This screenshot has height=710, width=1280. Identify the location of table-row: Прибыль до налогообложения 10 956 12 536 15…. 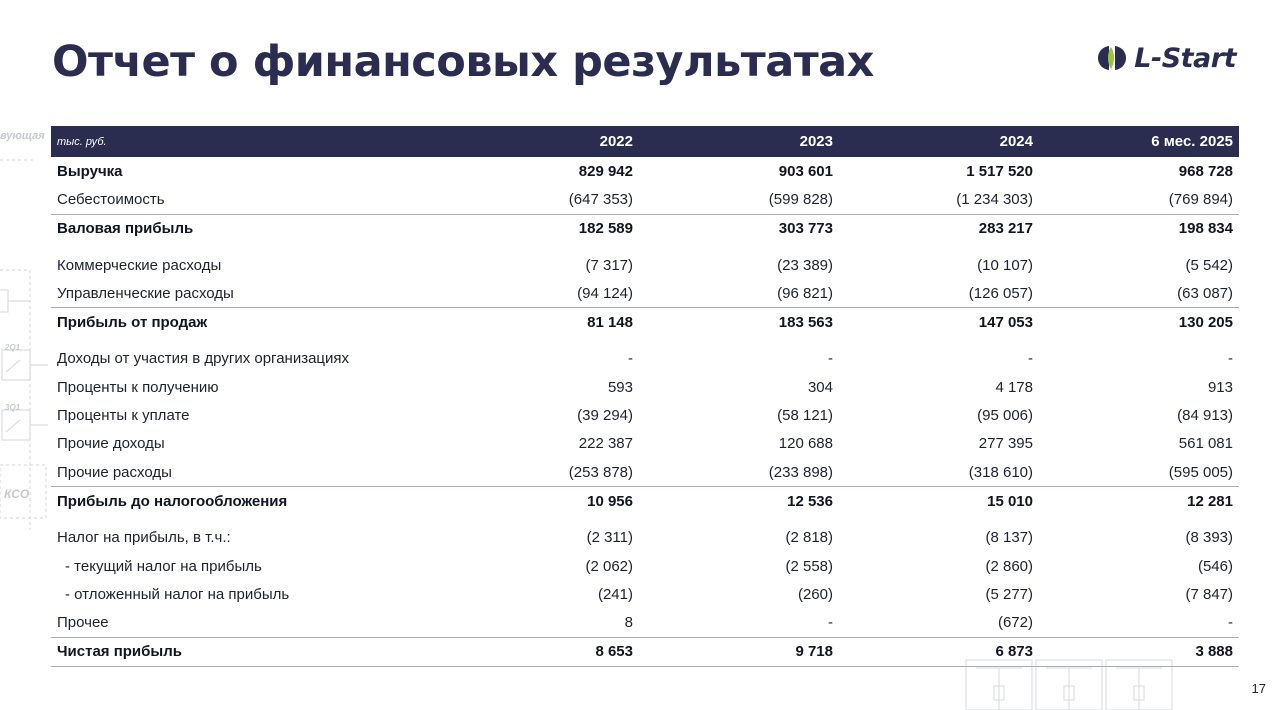
(645, 501).